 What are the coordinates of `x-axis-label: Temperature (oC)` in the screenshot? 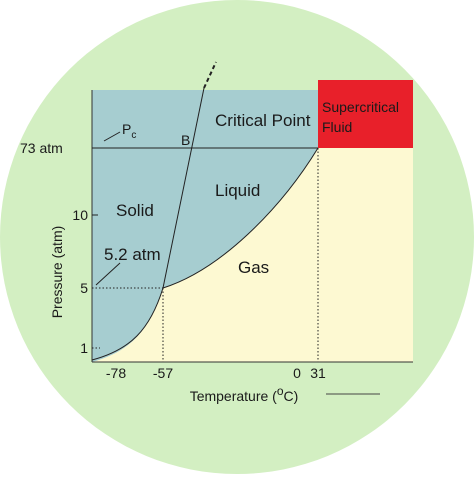 It's located at (244, 394).